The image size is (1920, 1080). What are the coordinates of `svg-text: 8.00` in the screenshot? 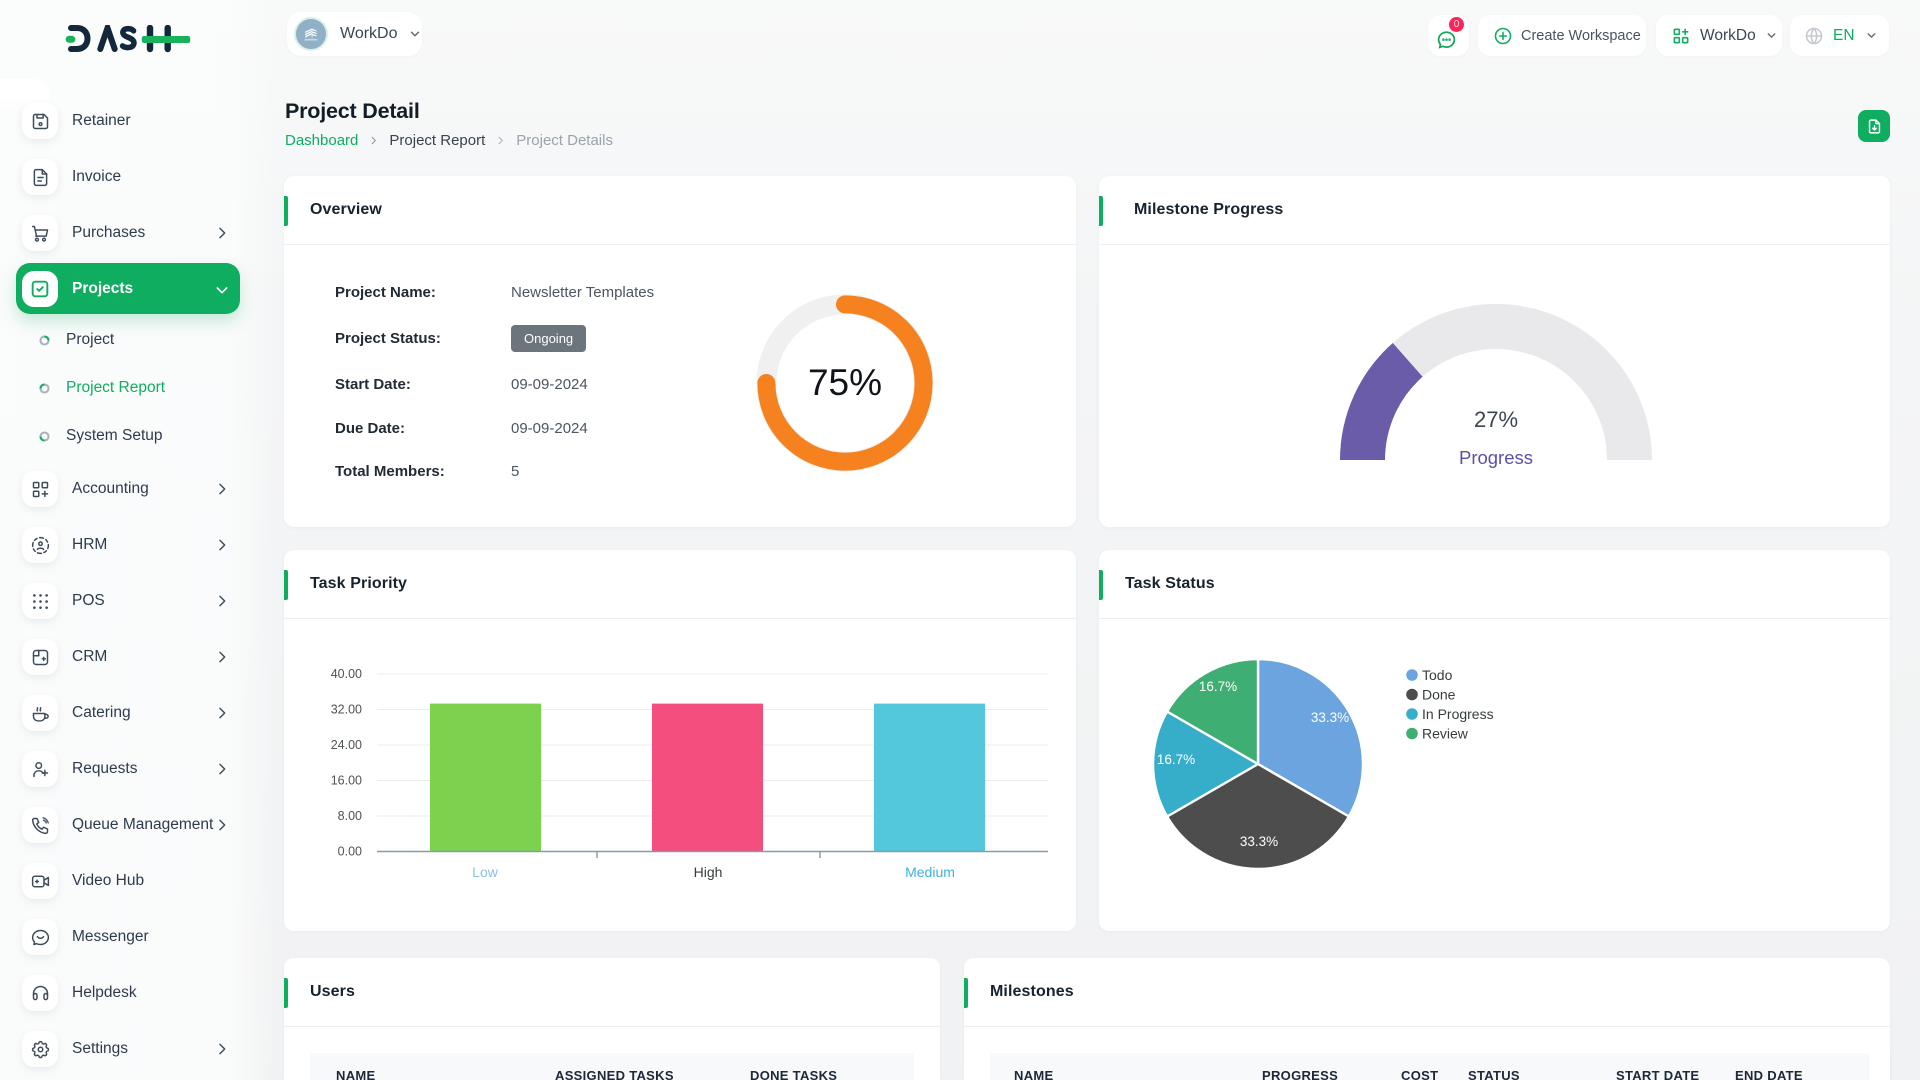 It's located at (350, 816).